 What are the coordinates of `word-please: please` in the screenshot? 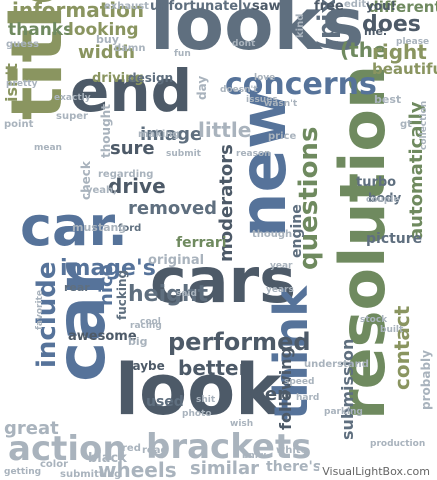 It's located at (413, 42).